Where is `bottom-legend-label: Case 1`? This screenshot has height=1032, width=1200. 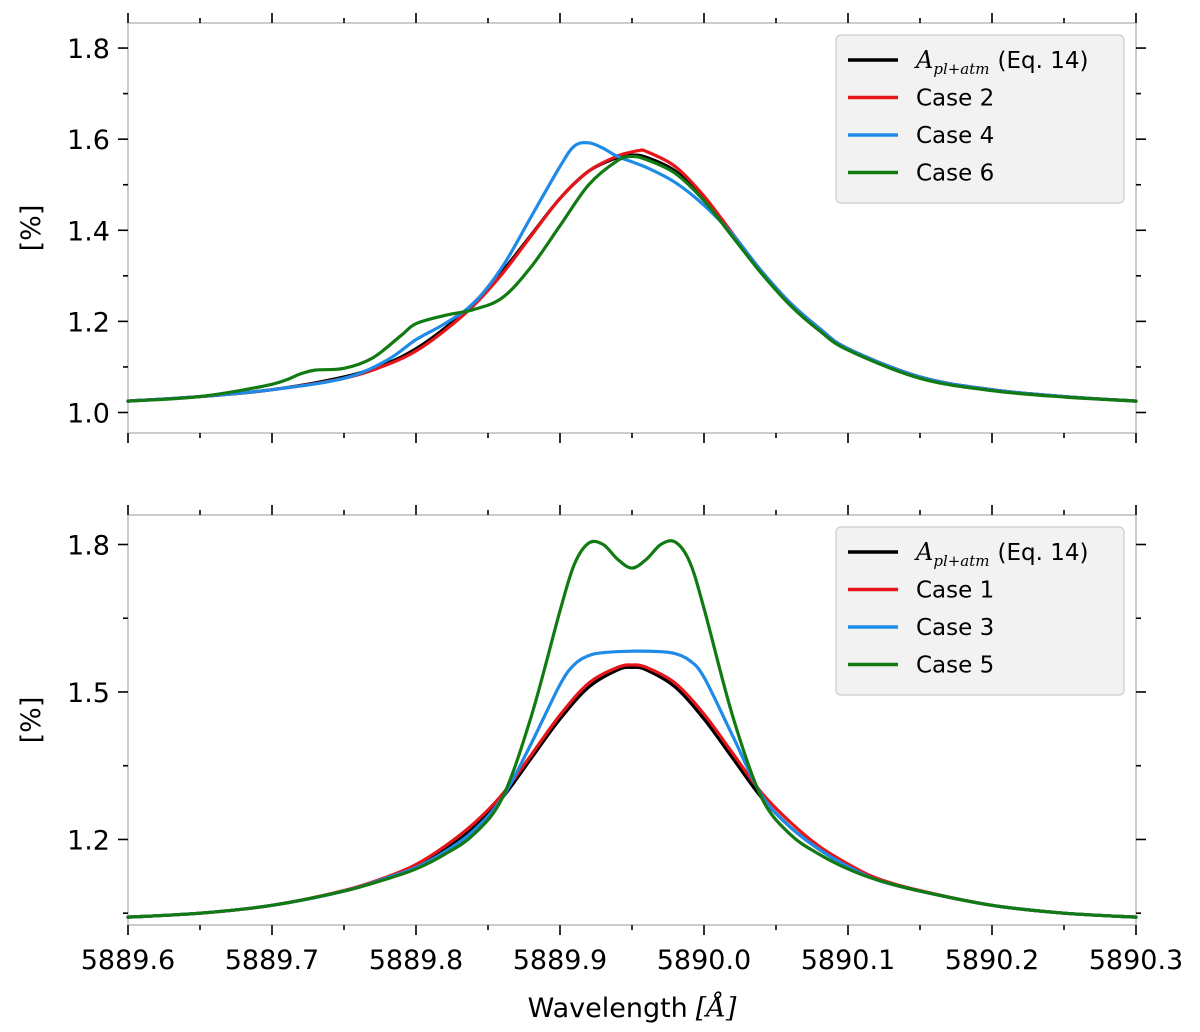
bottom-legend-label: Case 1 is located at coordinates (955, 591).